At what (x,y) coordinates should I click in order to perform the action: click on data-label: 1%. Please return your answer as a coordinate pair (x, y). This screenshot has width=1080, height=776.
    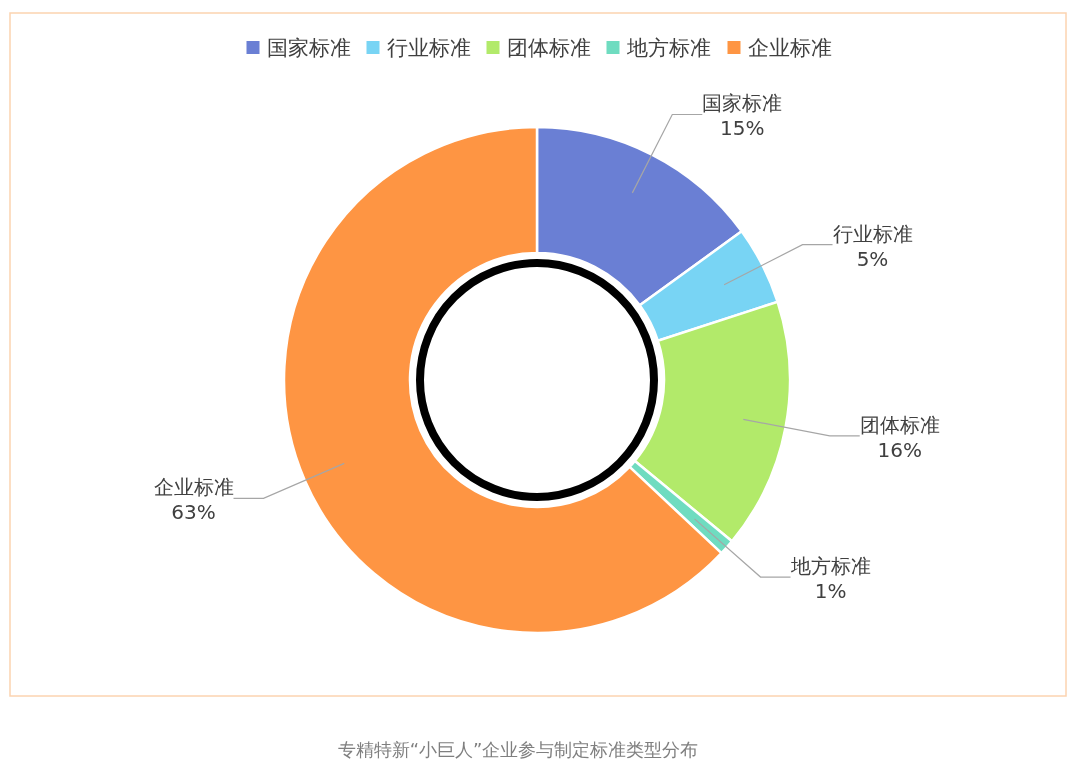
    Looking at the image, I should click on (830, 591).